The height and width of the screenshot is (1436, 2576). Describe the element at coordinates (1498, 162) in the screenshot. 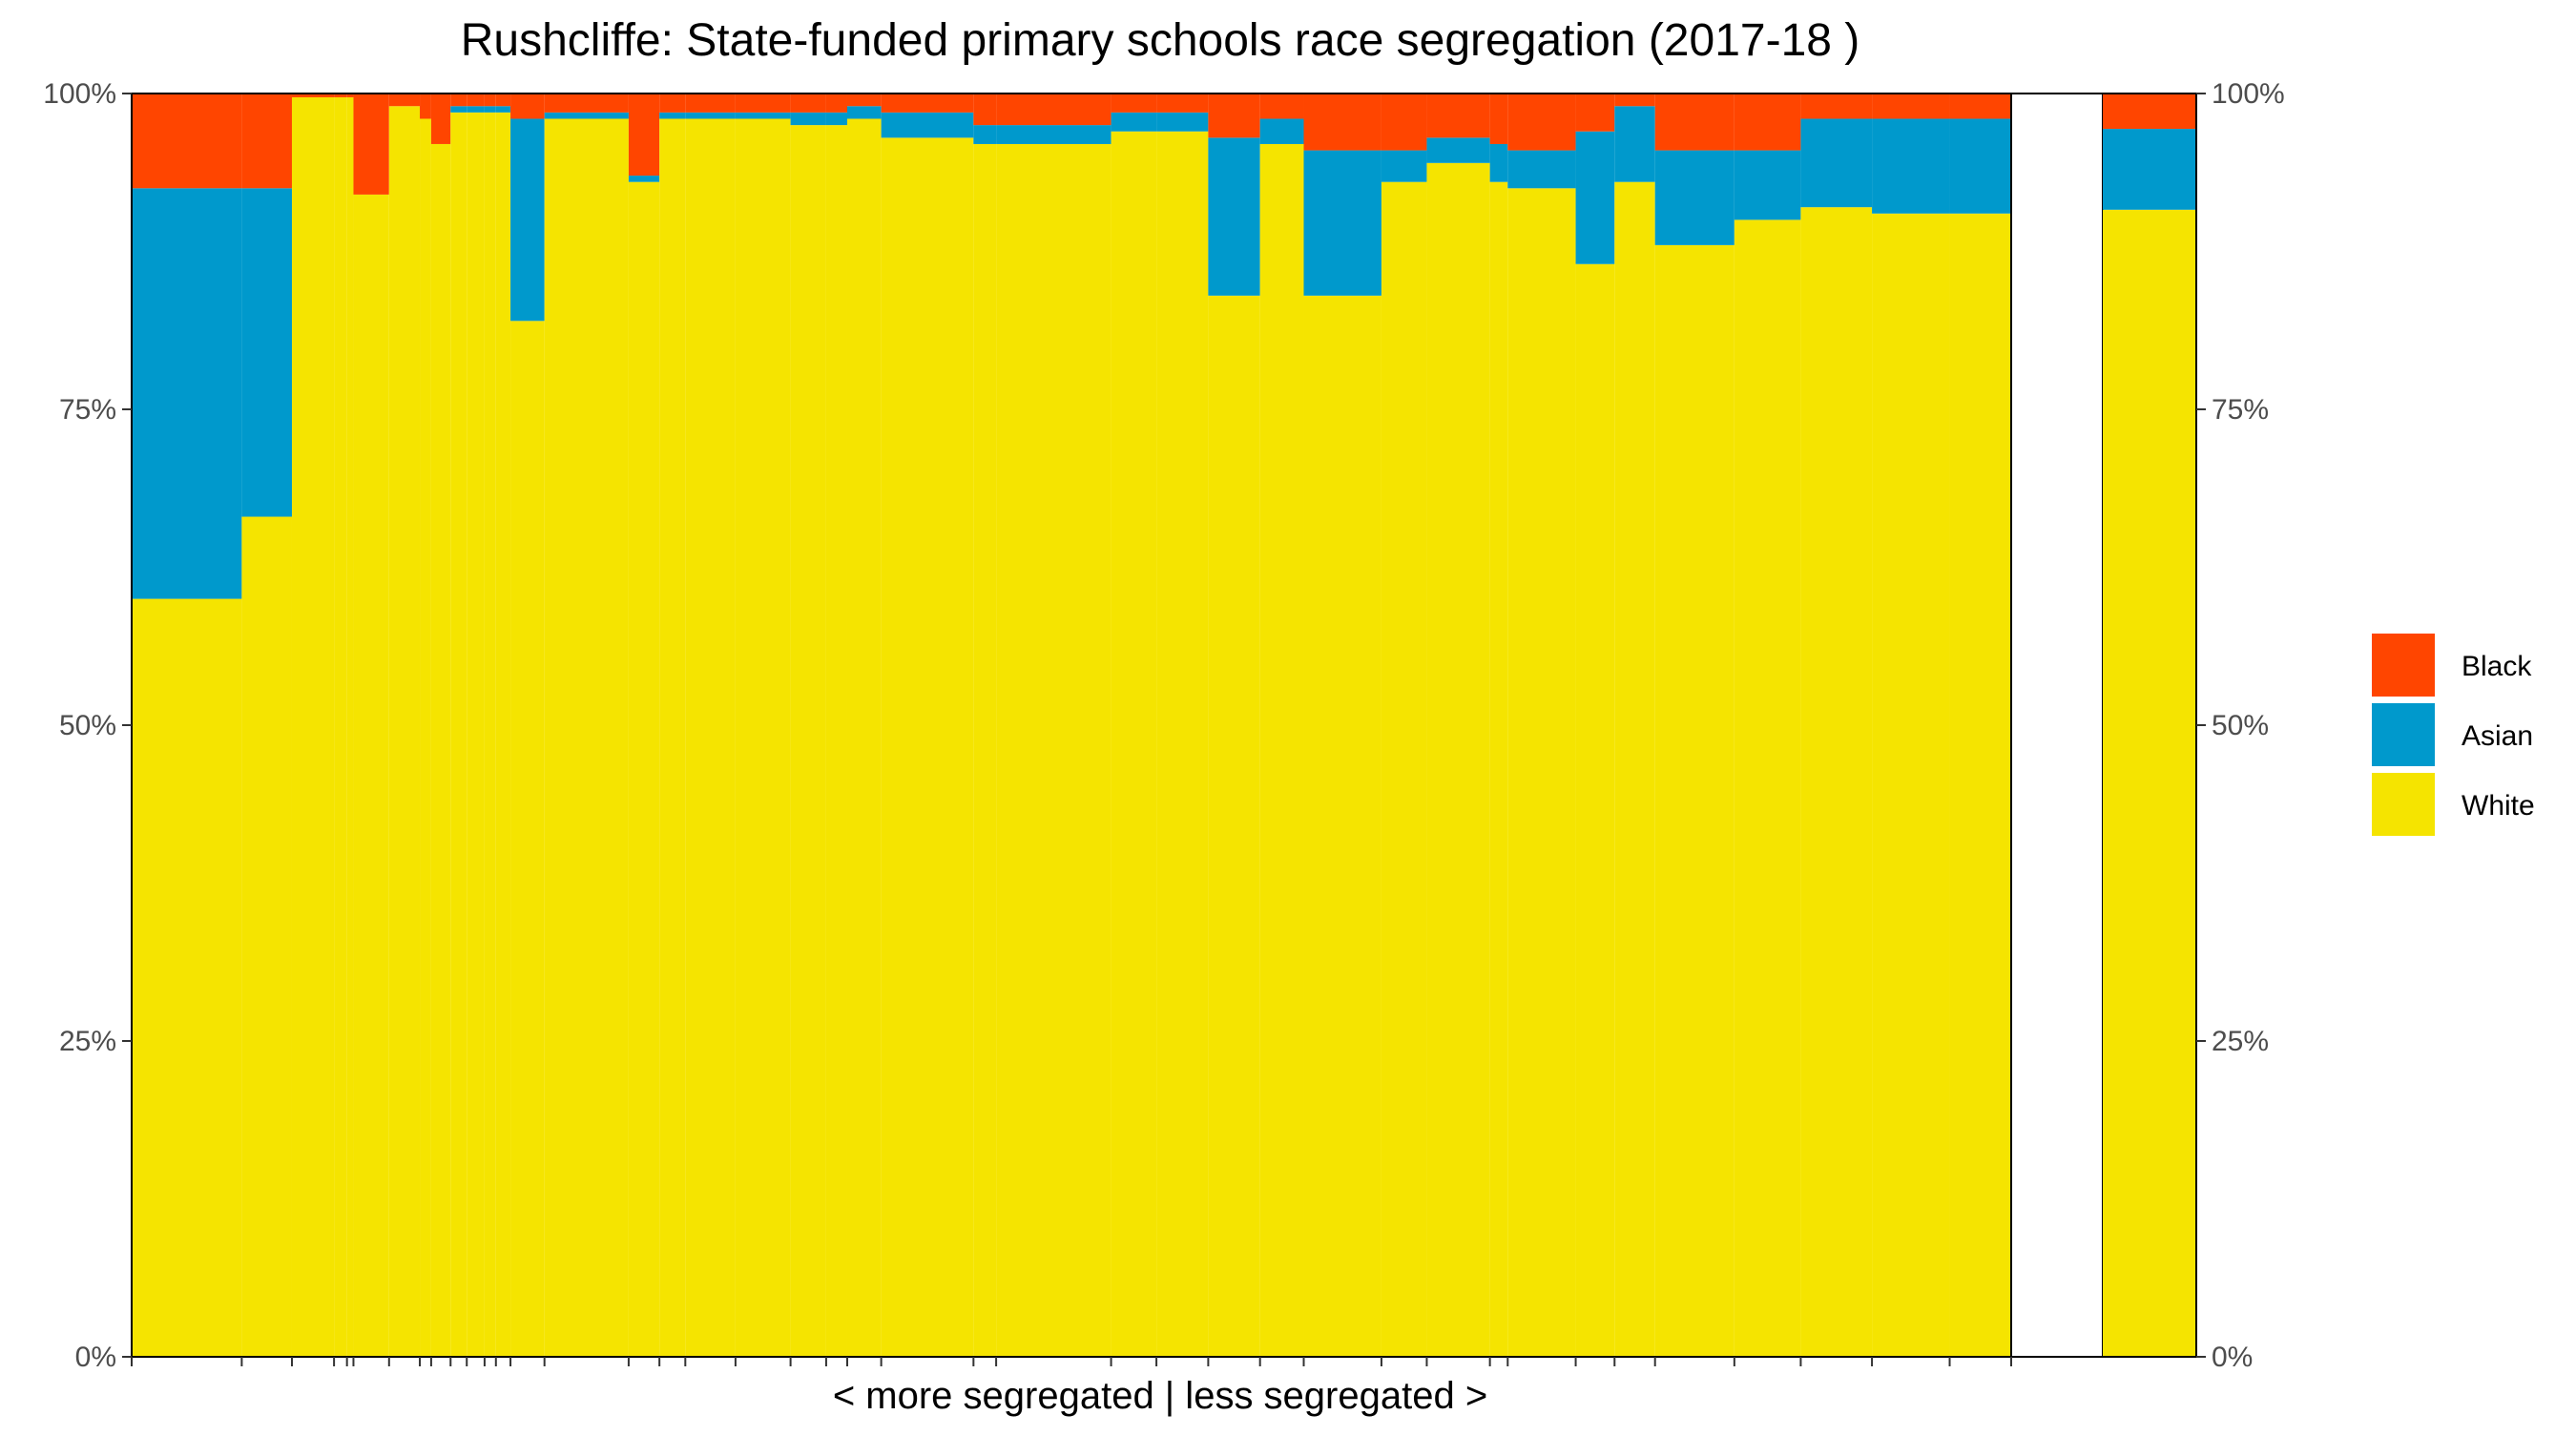

I see `school-bar-33-asian` at that location.